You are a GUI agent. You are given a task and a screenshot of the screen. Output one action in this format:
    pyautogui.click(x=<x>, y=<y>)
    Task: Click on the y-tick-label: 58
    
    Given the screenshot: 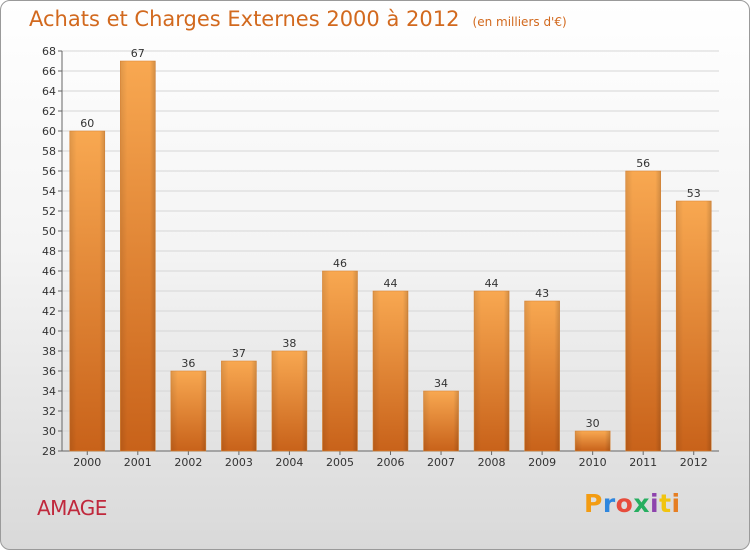 What is the action you would take?
    pyautogui.click(x=49, y=151)
    